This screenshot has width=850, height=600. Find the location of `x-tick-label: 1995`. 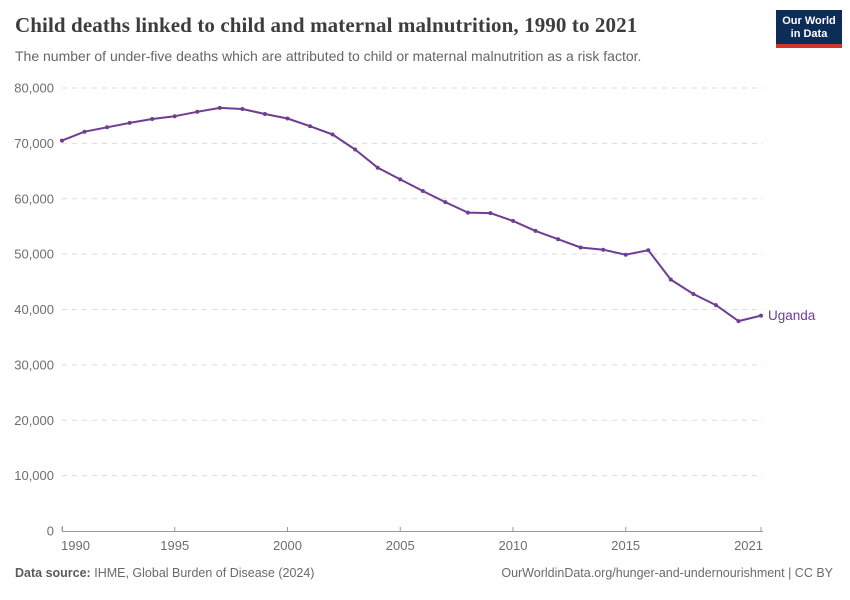

x-tick-label: 1995 is located at coordinates (174, 545).